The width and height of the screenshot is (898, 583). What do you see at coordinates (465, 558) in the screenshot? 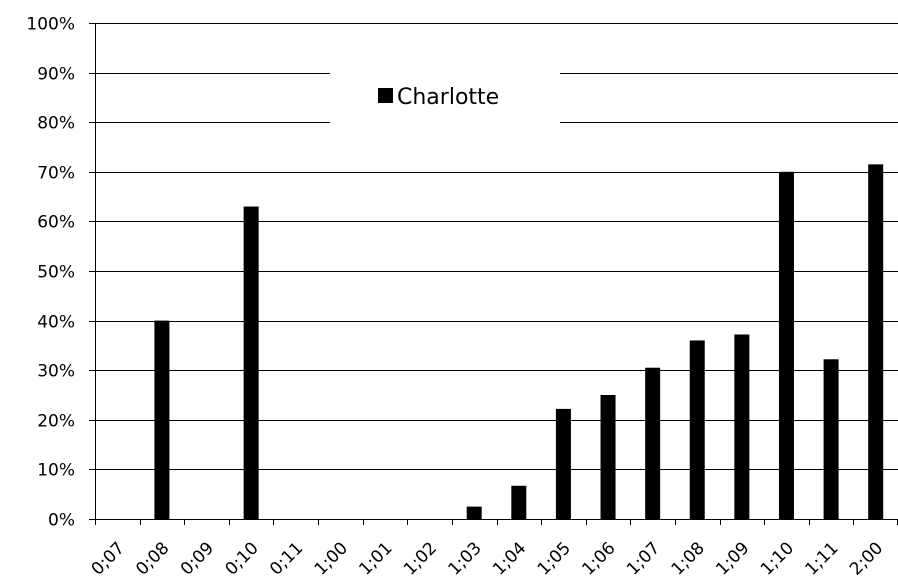
I see `x-tick-label: 1;03` at bounding box center [465, 558].